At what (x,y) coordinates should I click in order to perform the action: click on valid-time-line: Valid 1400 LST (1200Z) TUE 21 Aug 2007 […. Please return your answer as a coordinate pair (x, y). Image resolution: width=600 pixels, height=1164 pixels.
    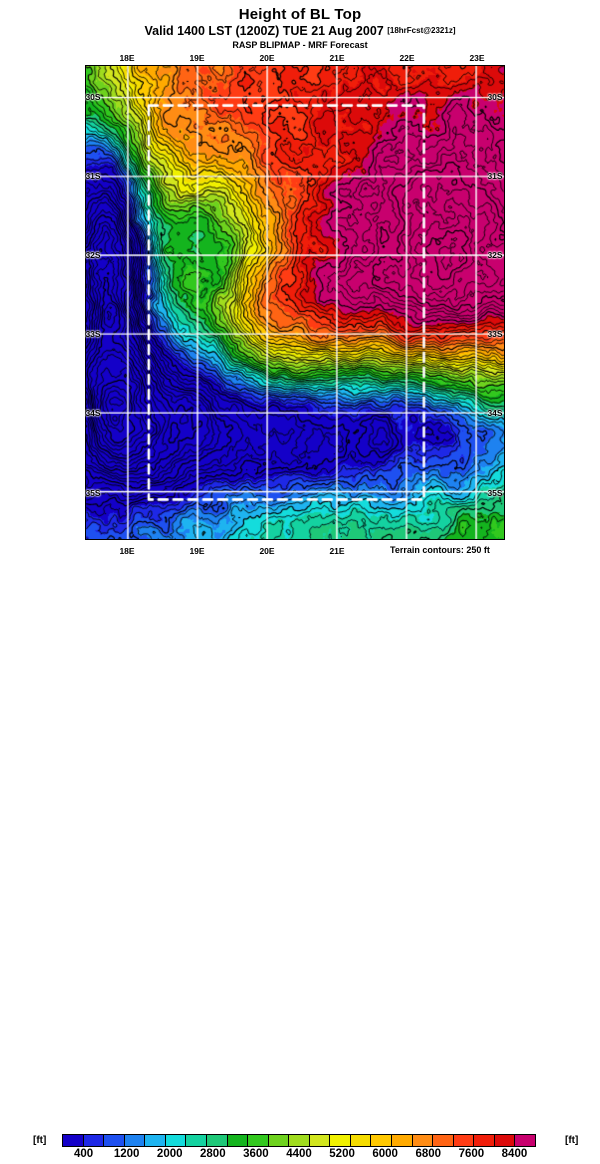
    Looking at the image, I should click on (300, 31).